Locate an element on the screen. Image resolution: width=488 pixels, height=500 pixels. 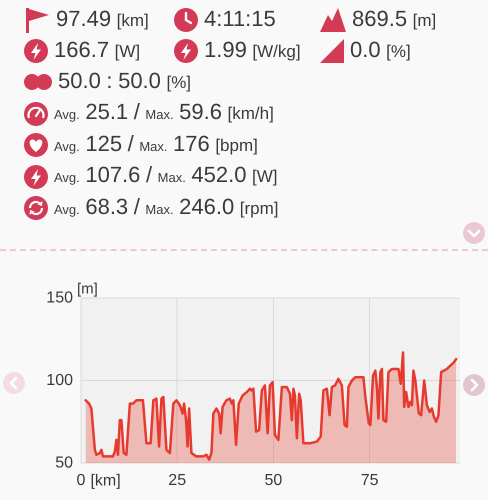
x-tick-label: 75 is located at coordinates (369, 481).